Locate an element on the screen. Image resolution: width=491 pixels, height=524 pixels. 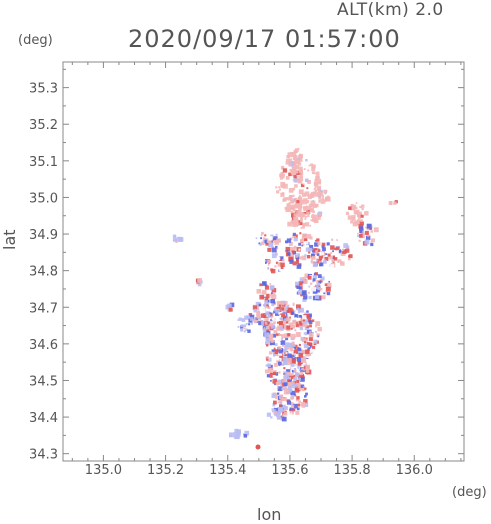
y-tick-label: 34.6 is located at coordinates (43, 345).